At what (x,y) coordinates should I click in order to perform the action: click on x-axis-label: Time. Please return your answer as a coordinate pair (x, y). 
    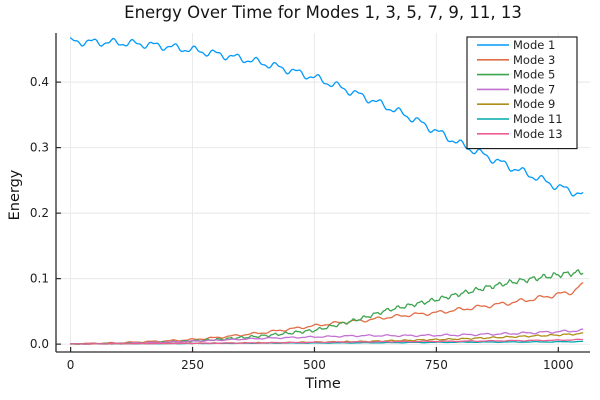
    Looking at the image, I should click on (323, 384).